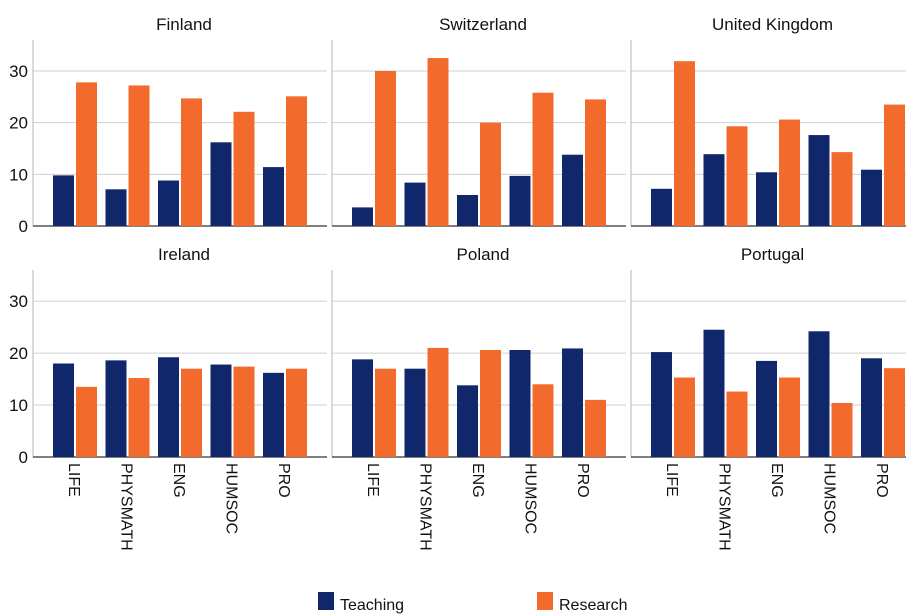  I want to click on legend-swatch-teaching, so click(326, 601).